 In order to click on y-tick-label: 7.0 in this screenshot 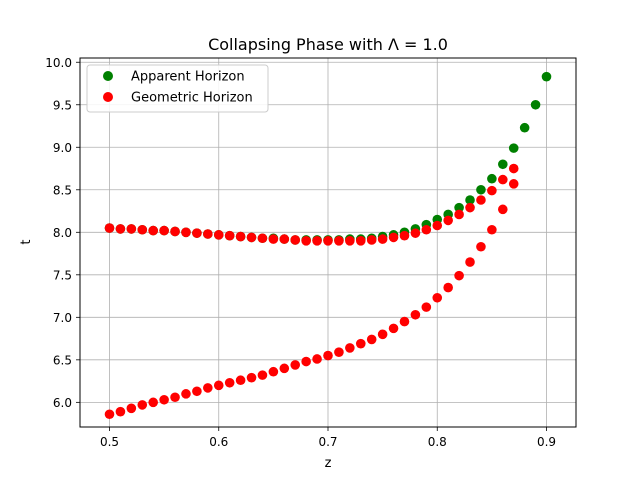, I will do `click(62, 318)`.